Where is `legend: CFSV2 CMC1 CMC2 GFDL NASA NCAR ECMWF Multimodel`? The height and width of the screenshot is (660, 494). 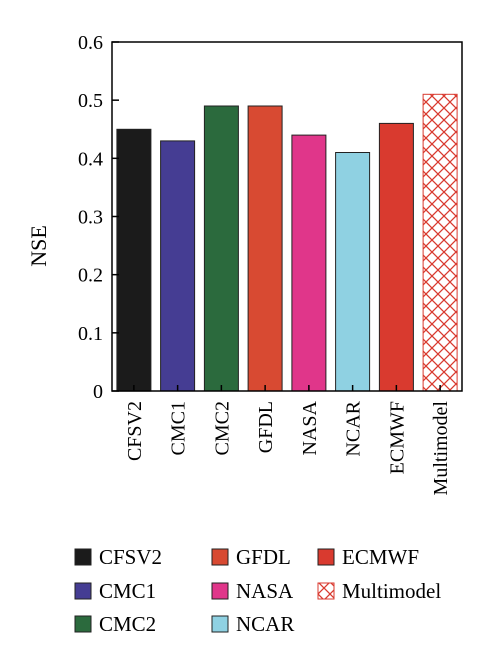 legend: CFSV2 CMC1 CMC2 GFDL NASA NCAR ECMWF Multimodel is located at coordinates (257, 590).